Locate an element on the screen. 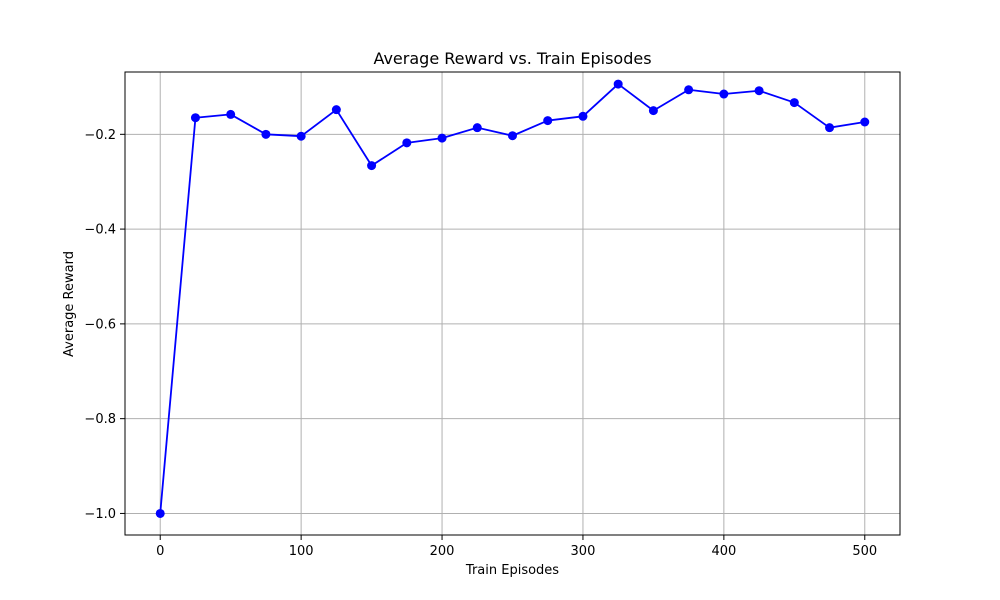  y-tick-label-0: −1.0 is located at coordinates (100, 514).